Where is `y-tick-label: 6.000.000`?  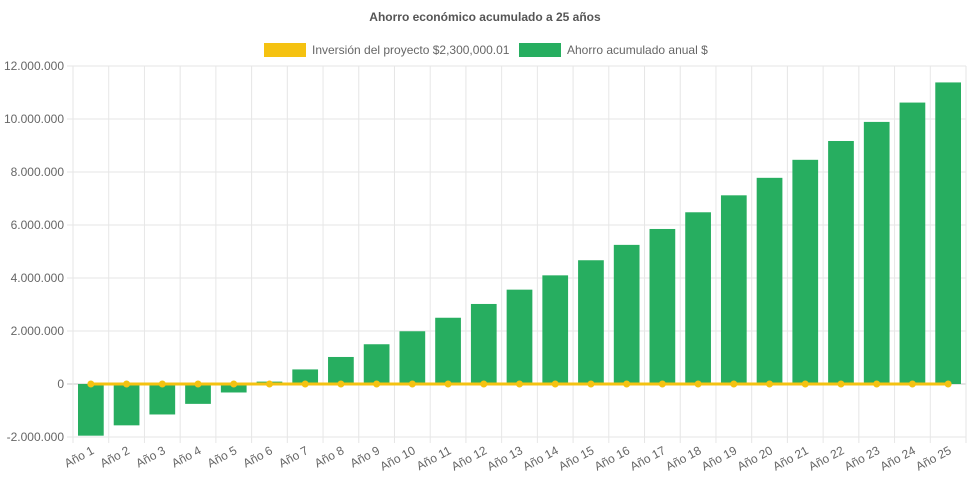
y-tick-label: 6.000.000 is located at coordinates (38, 225).